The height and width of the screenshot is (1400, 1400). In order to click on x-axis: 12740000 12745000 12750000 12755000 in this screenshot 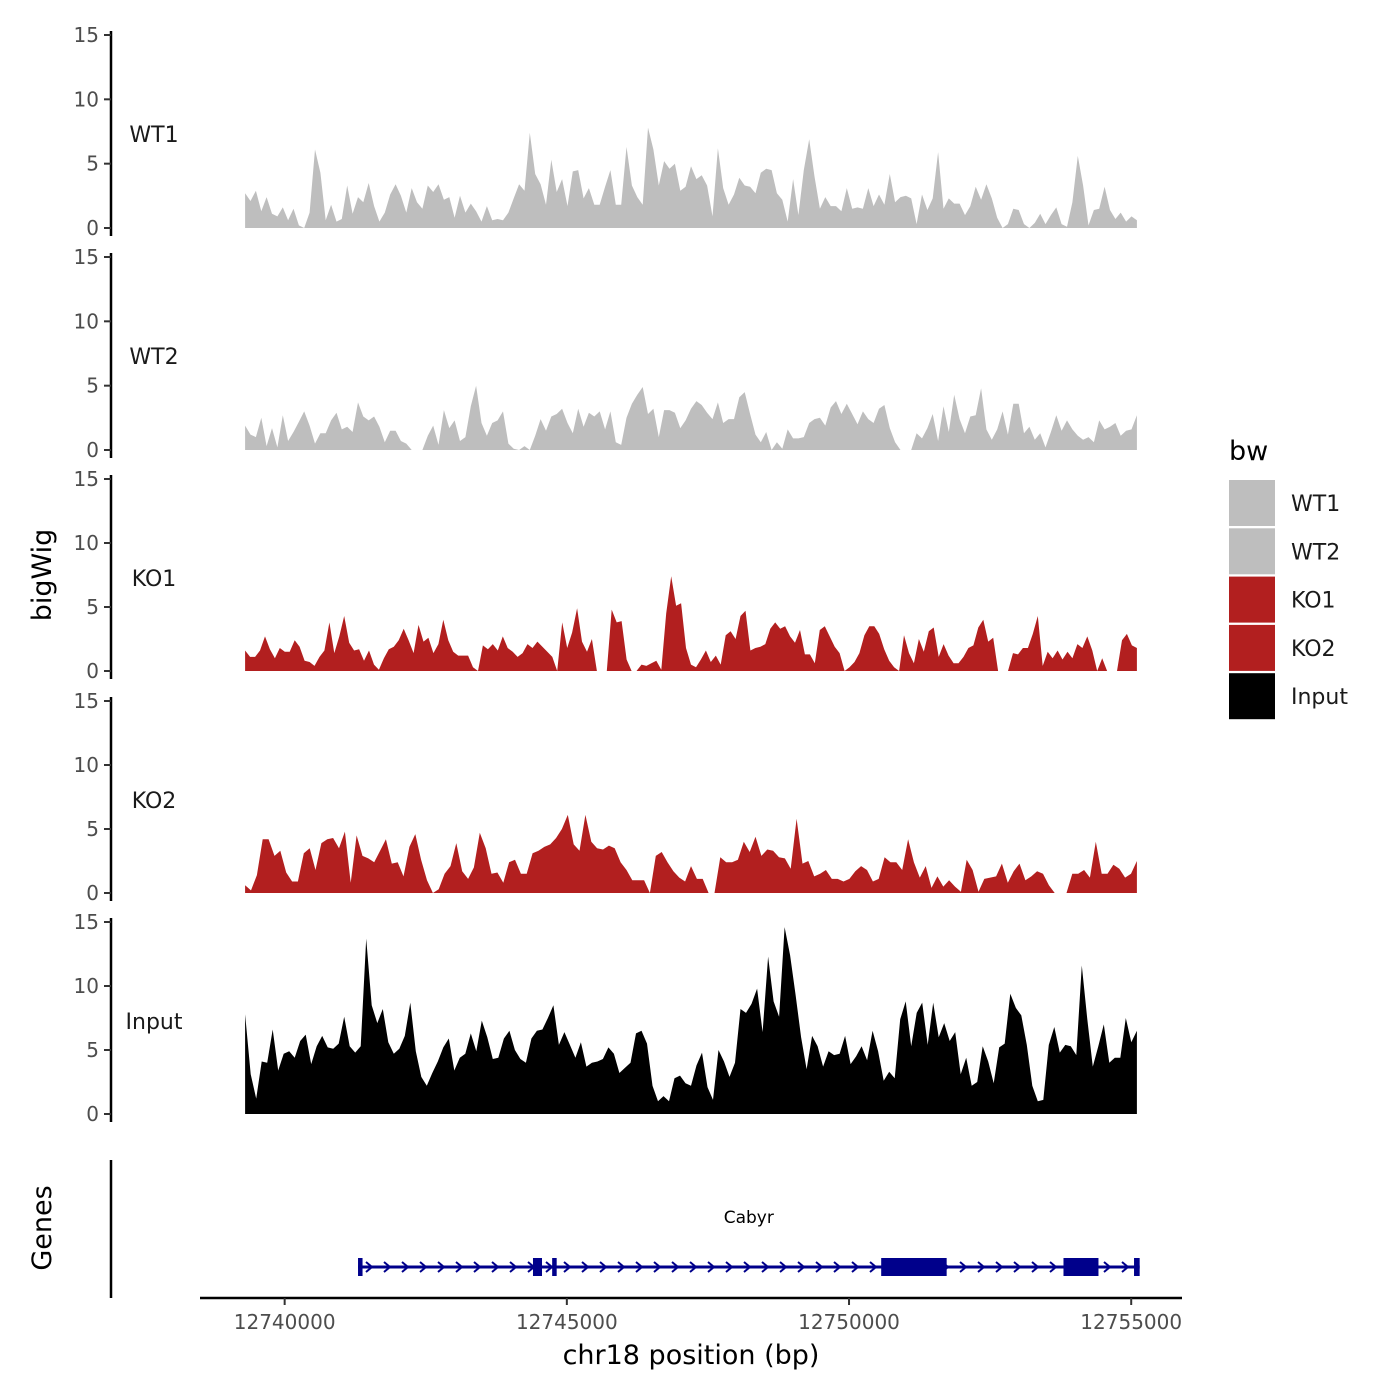, I will do `click(691, 1315)`.